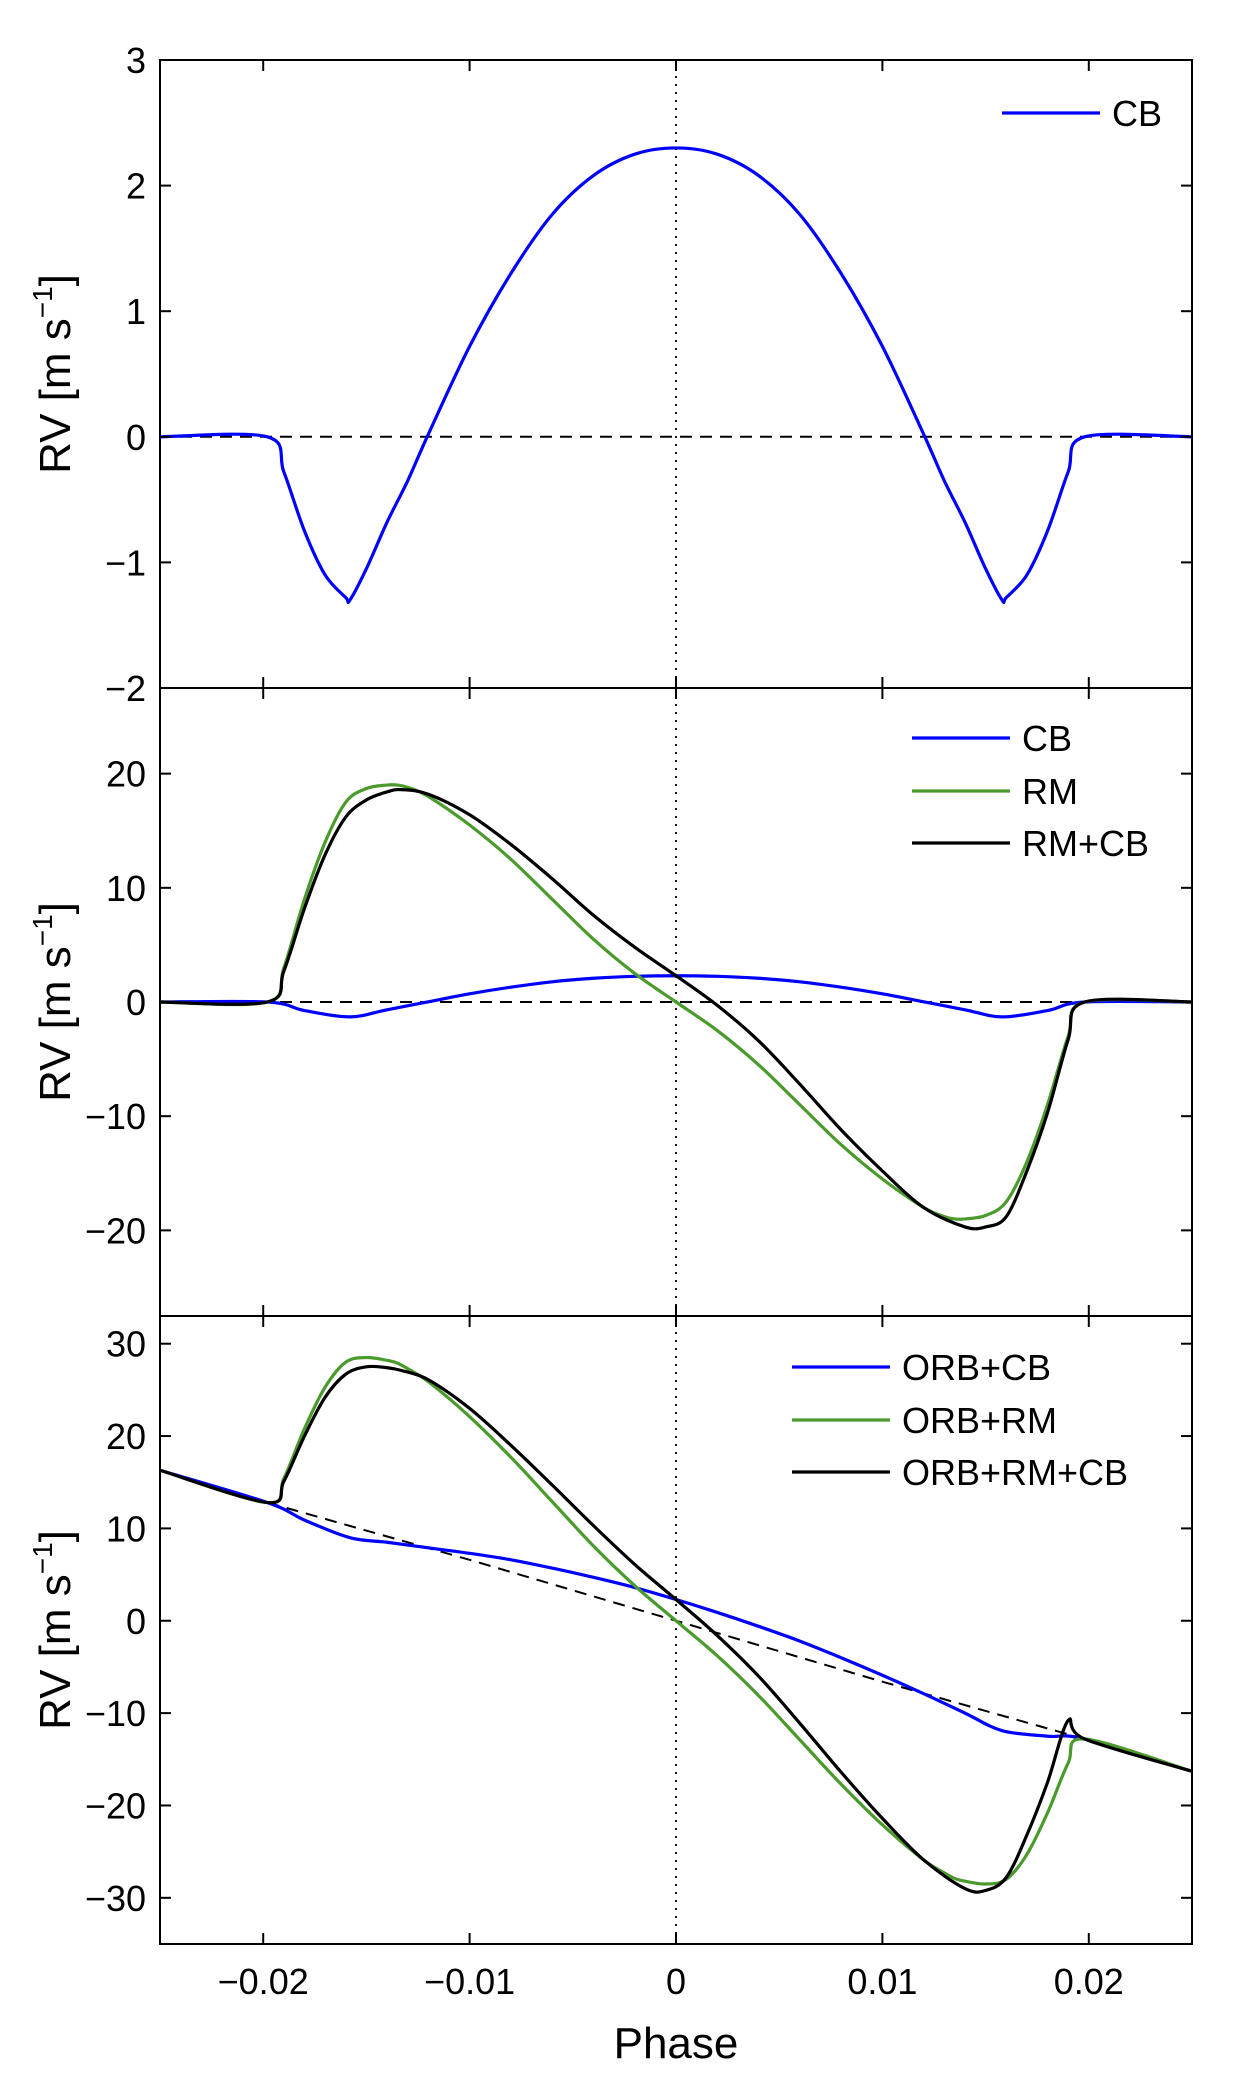 The height and width of the screenshot is (2100, 1250). Describe the element at coordinates (1050, 791) in the screenshot. I see `legend-label-middle-rm: RM` at that location.